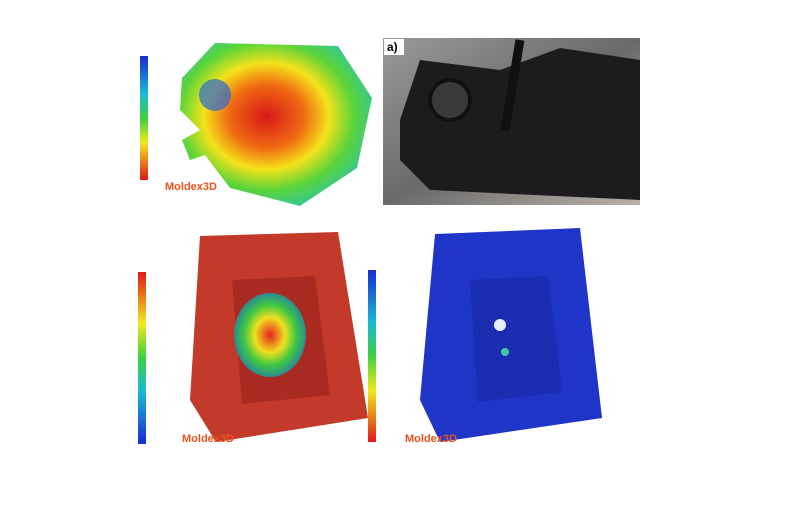 Image resolution: width=788 pixels, height=515 pixels. I want to click on mold-recess, so click(516, 339).